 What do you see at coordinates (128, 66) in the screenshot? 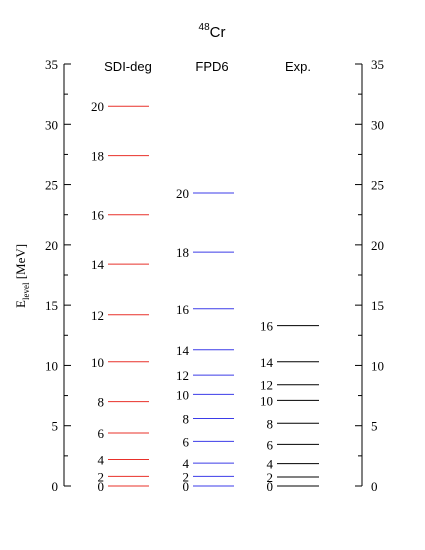
I see `column-header: SDI-deg` at bounding box center [128, 66].